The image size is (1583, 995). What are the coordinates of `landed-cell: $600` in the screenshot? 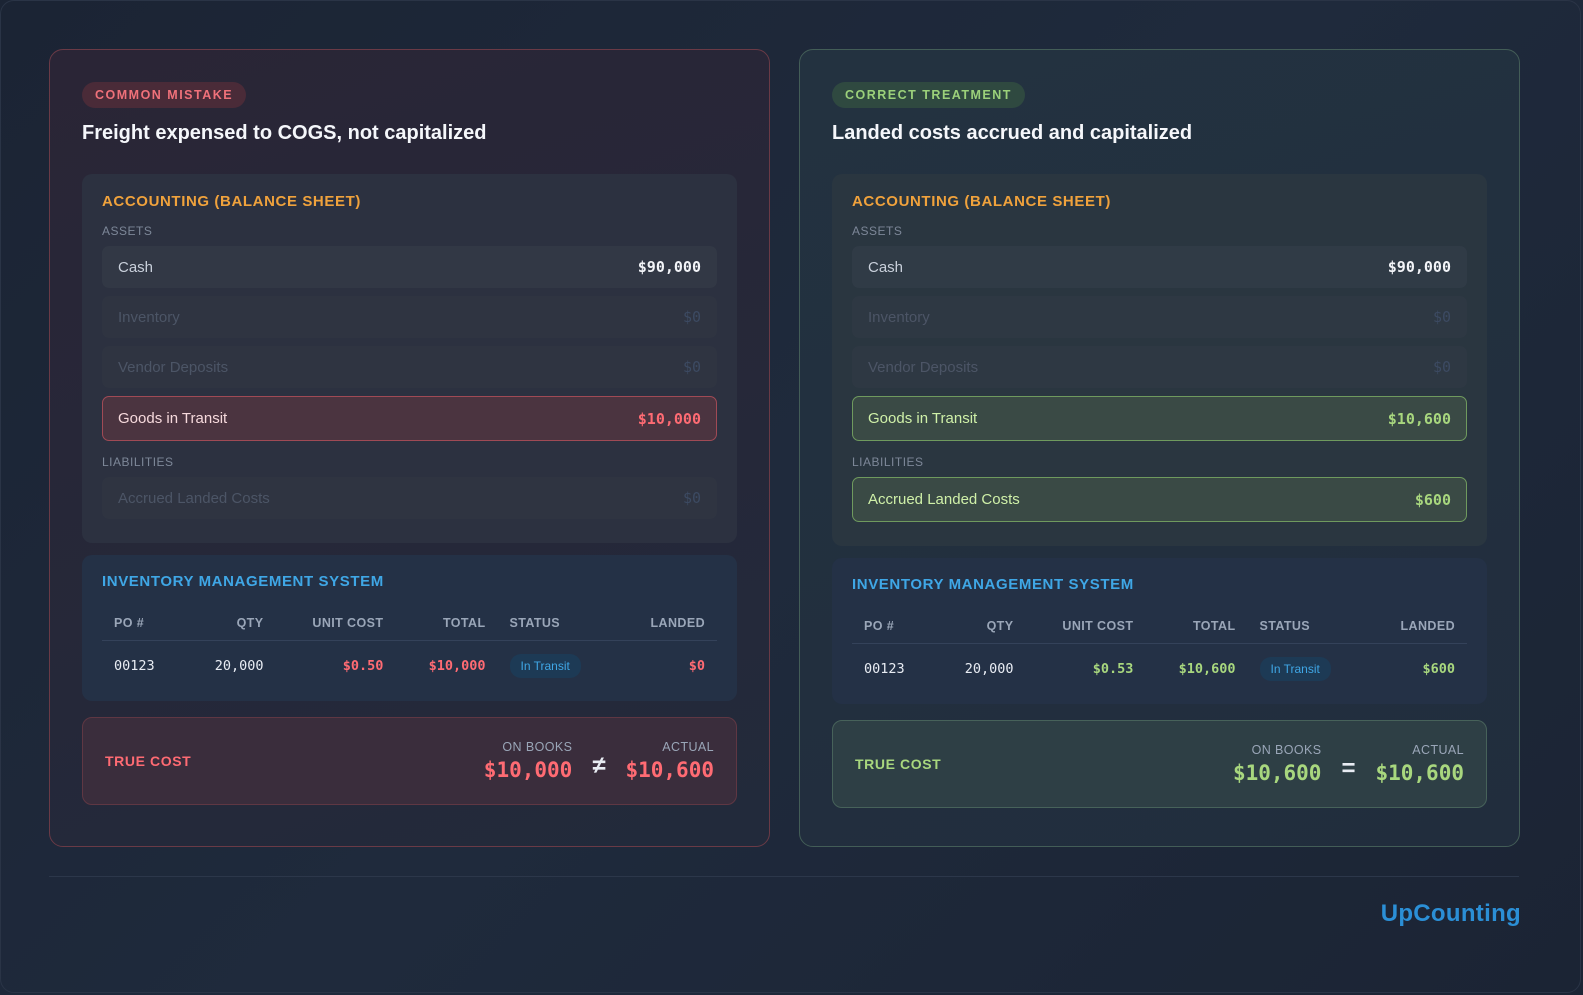 It's located at (1438, 669).